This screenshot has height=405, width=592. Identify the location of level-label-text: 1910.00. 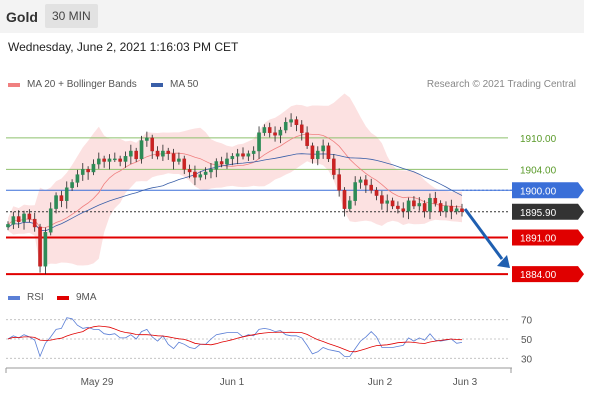
(538, 139).